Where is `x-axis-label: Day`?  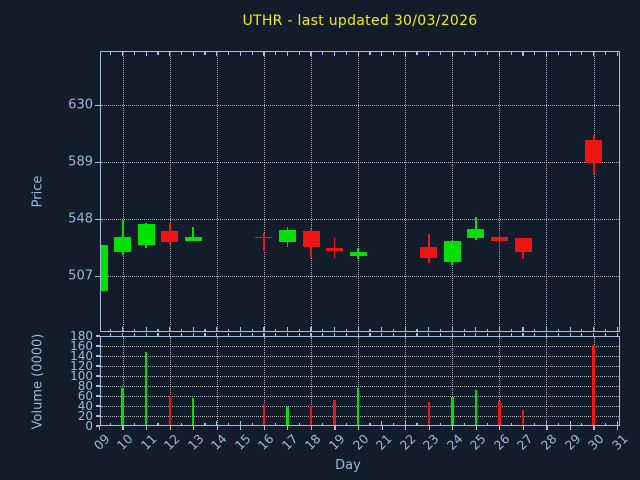
x-axis-label: Day is located at coordinates (348, 465).